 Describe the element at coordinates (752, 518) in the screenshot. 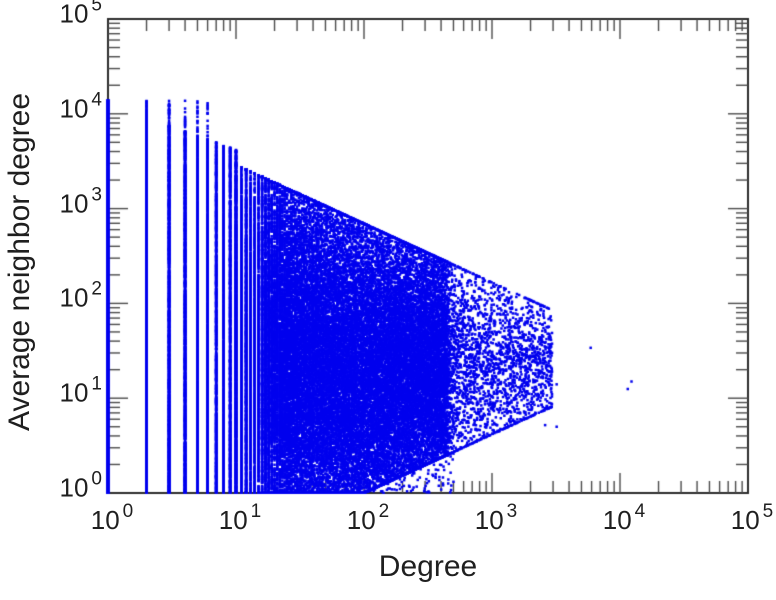

I see `x-tick-label: 10 5` at that location.